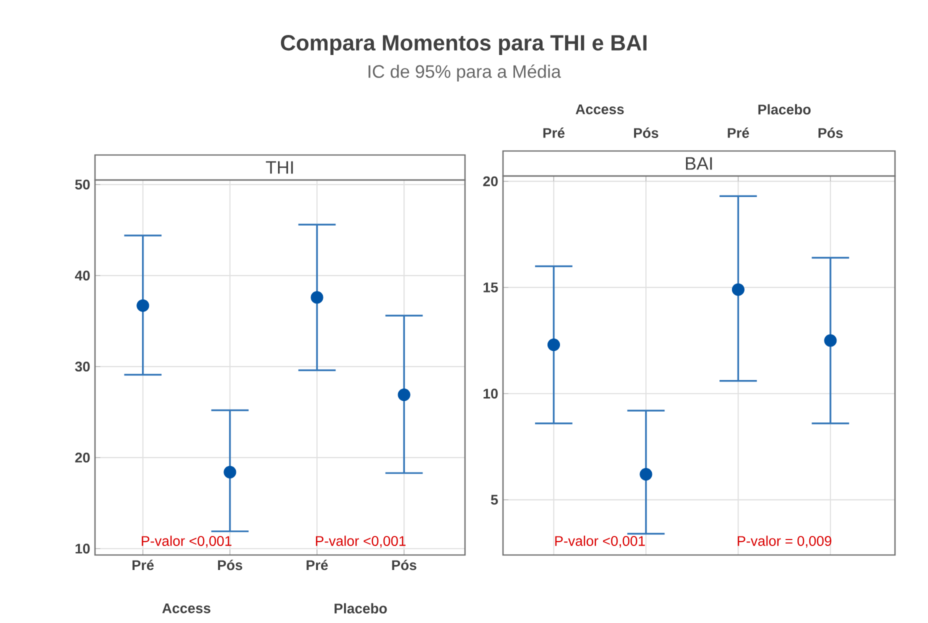 The image size is (928, 623). What do you see at coordinates (279, 167) in the screenshot?
I see `chart-title: THI` at bounding box center [279, 167].